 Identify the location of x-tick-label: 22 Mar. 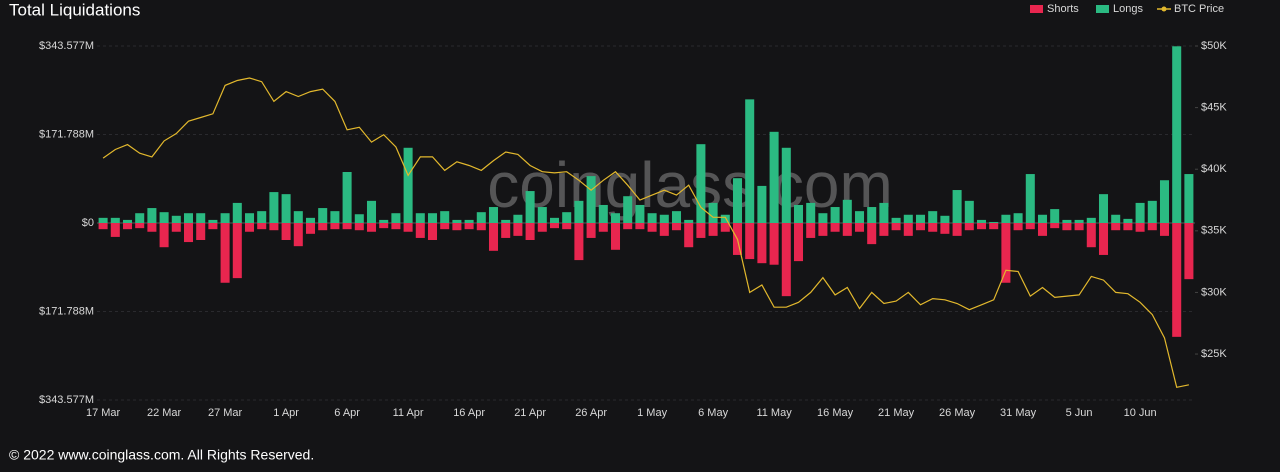
(164, 413).